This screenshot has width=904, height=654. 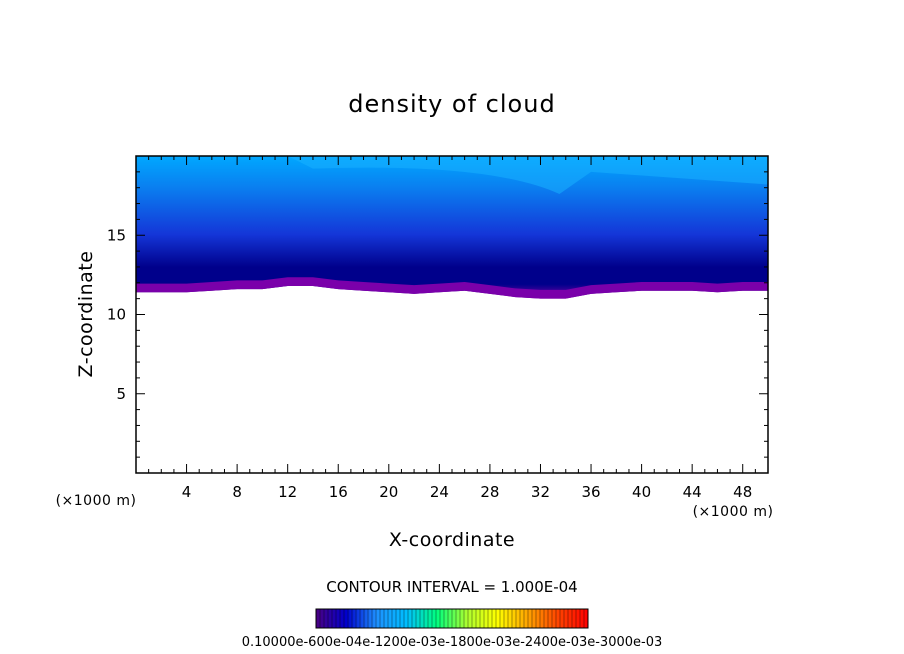 I want to click on x-tick-label: 48, so click(x=742, y=492).